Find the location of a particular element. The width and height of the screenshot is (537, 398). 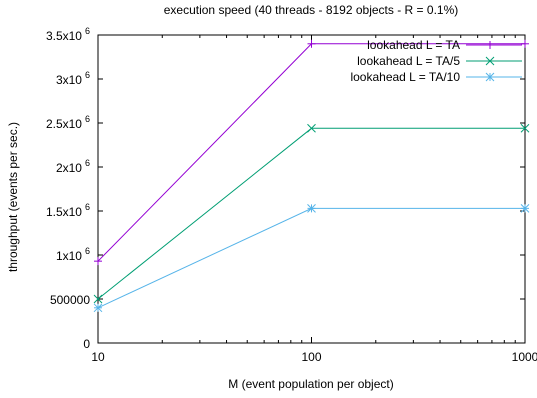

legend-label: lookahead L = TA is located at coordinates (413, 45).